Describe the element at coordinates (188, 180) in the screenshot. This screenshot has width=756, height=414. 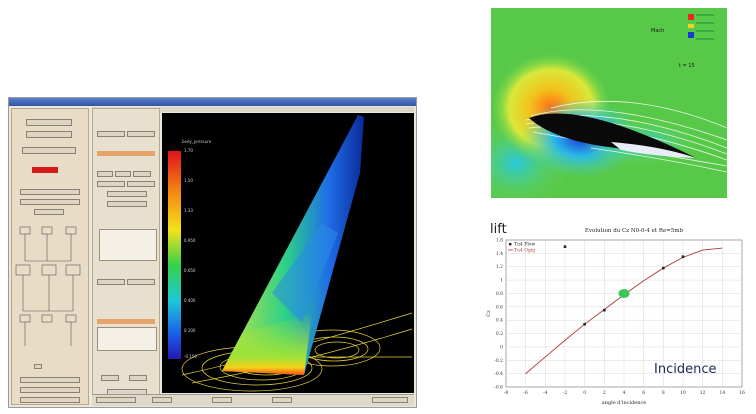
I see `colorbar-tick: 1.50` at that location.